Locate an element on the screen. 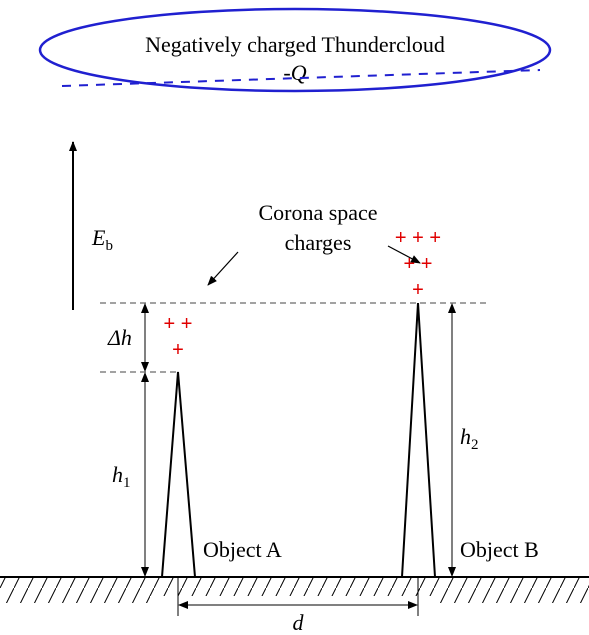 The width and height of the screenshot is (589, 635). cloud is located at coordinates (295, 50).